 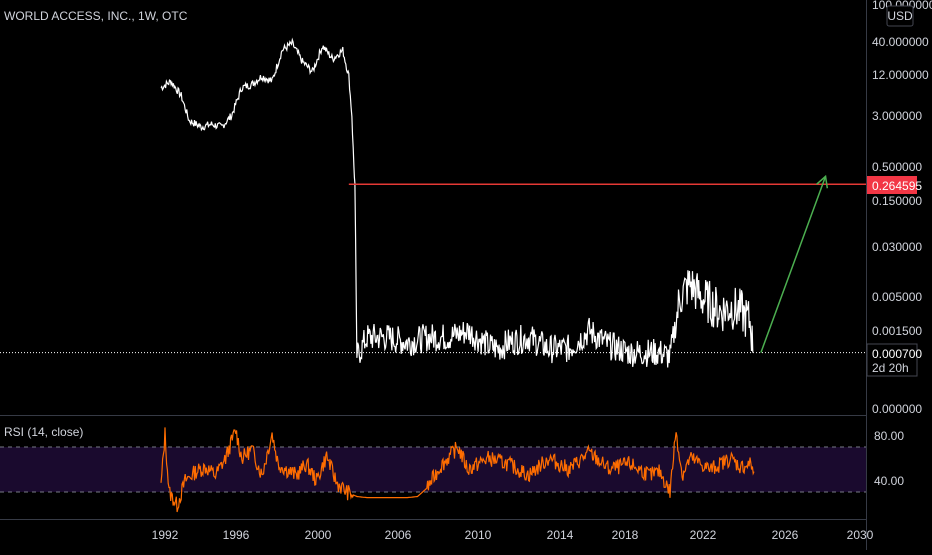 What do you see at coordinates (860, 535) in the screenshot?
I see `time-tick-label: 2030` at bounding box center [860, 535].